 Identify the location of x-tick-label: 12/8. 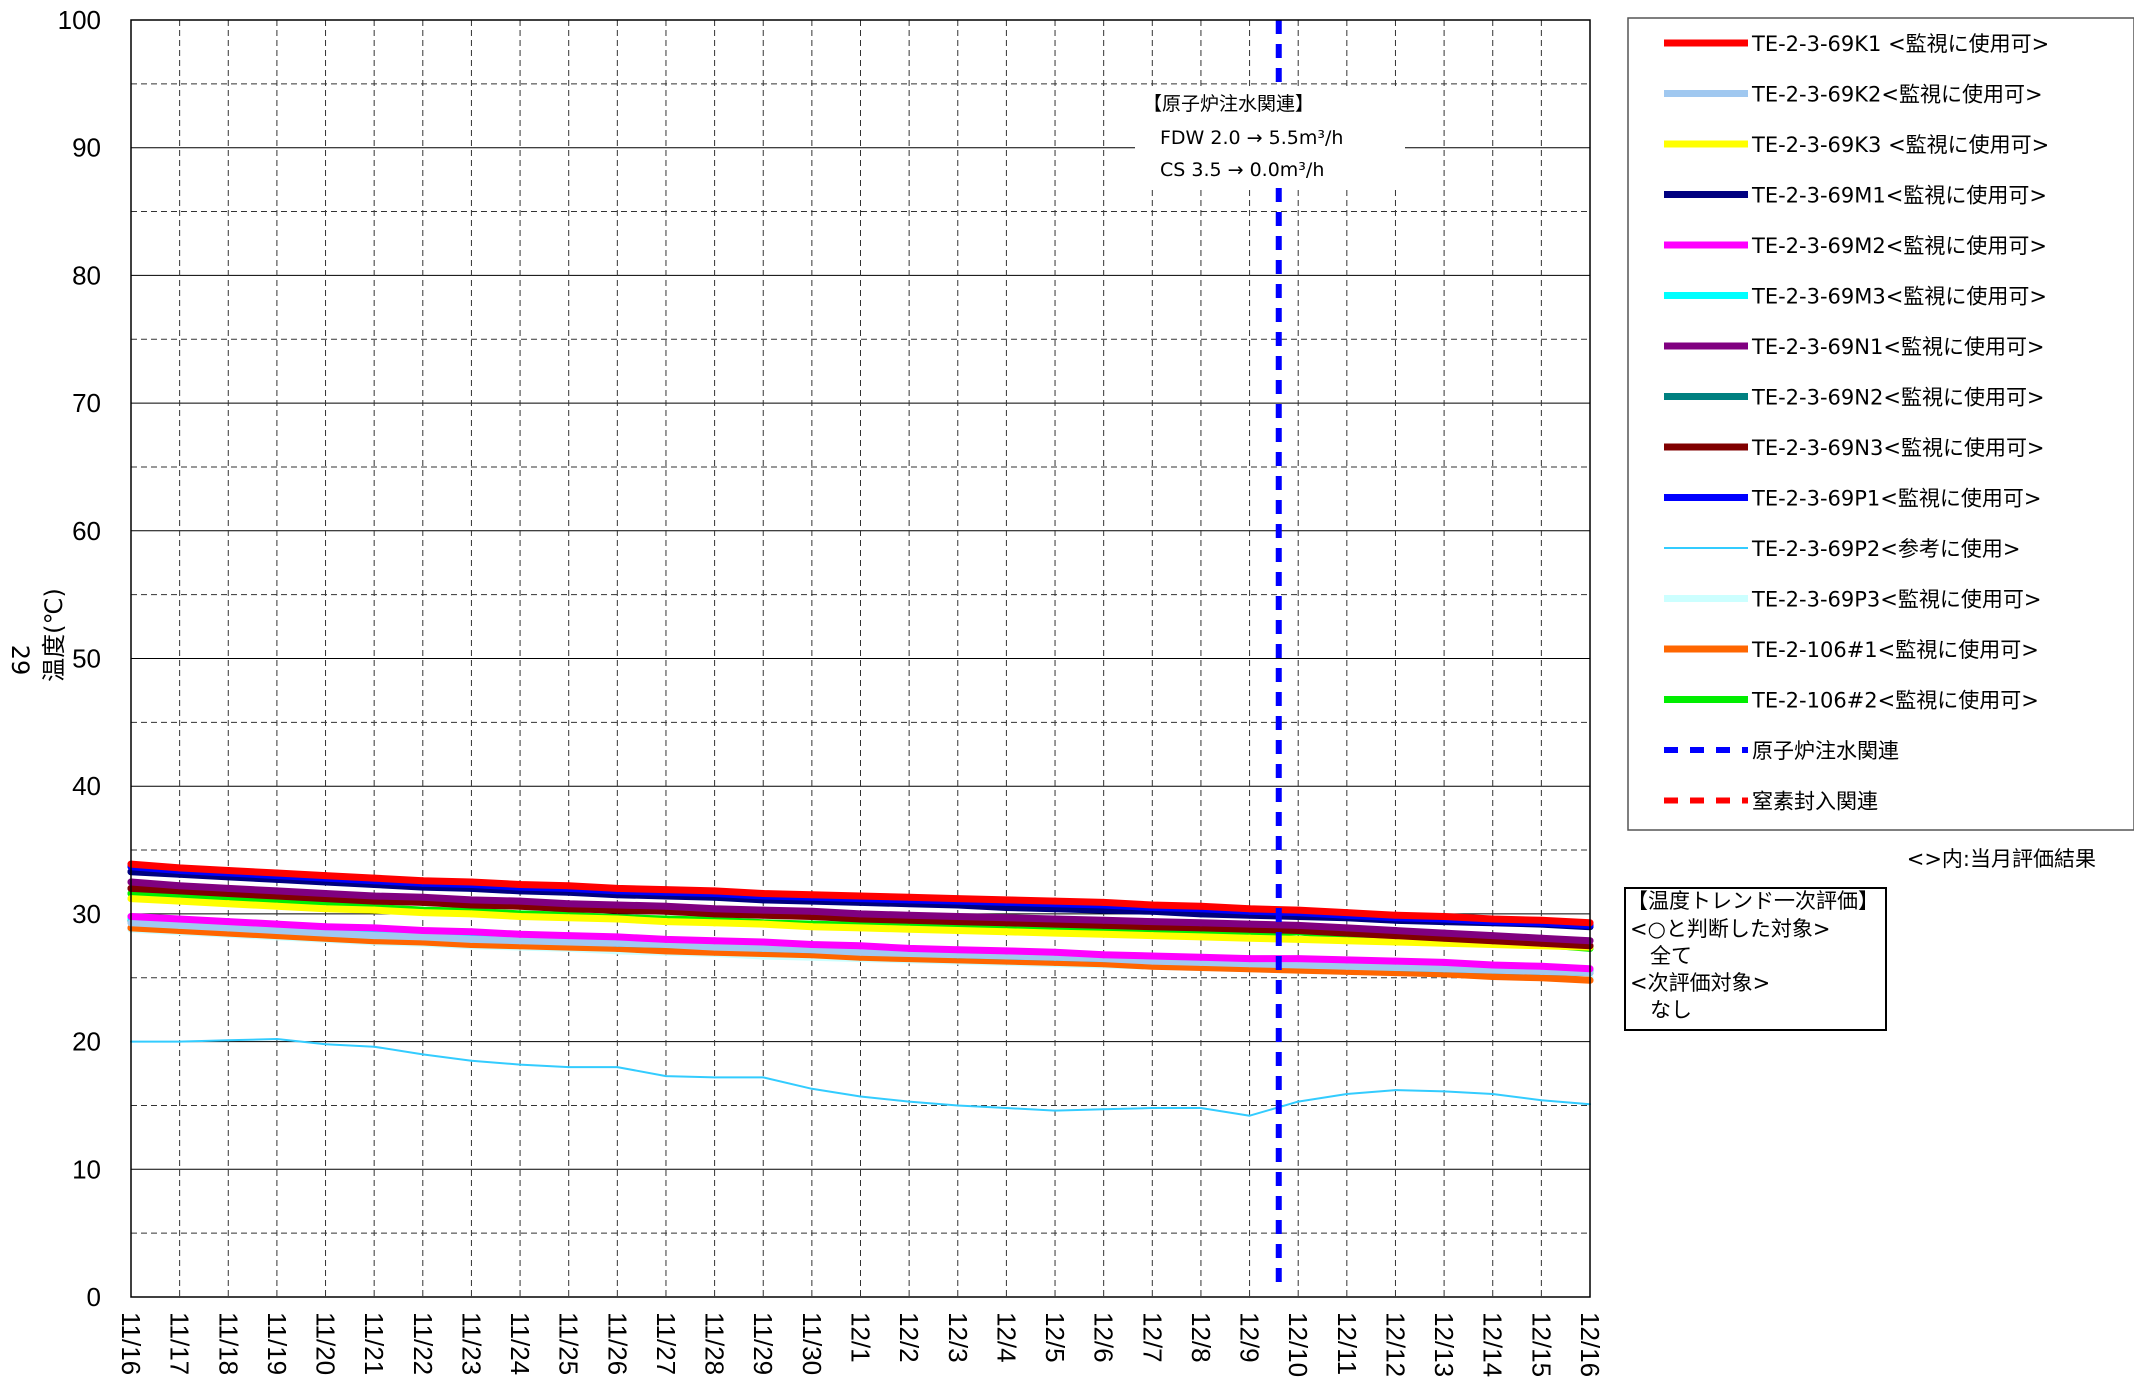
(1201, 1337).